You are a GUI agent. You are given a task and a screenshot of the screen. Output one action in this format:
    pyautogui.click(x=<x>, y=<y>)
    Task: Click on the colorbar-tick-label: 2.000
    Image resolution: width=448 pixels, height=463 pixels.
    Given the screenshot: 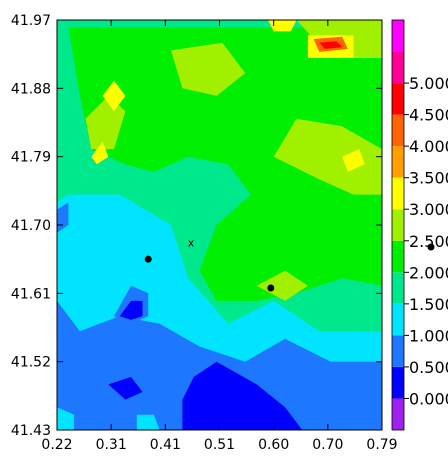 What is the action you would take?
    pyautogui.click(x=428, y=272)
    